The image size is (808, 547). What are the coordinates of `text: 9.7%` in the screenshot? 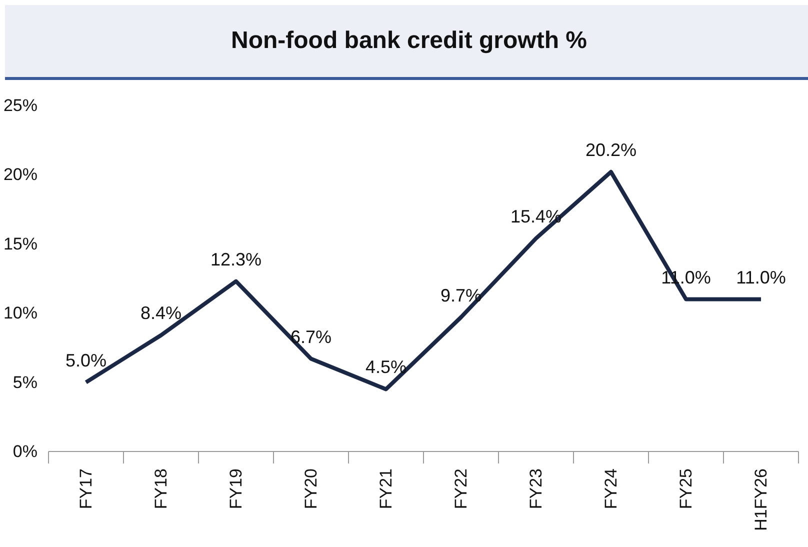 It's located at (461, 295).